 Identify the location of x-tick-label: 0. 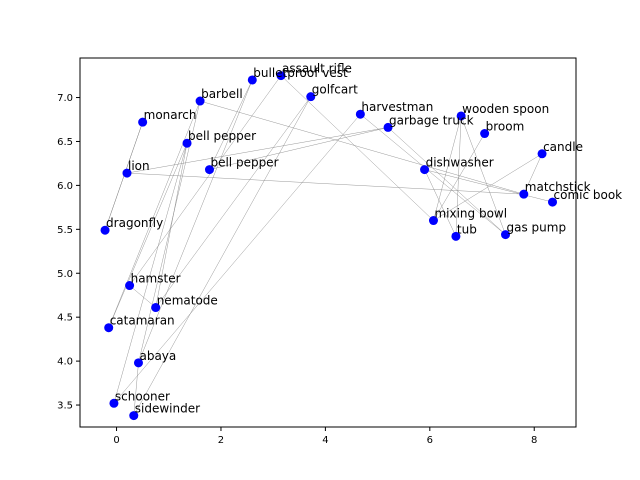
(116, 440).